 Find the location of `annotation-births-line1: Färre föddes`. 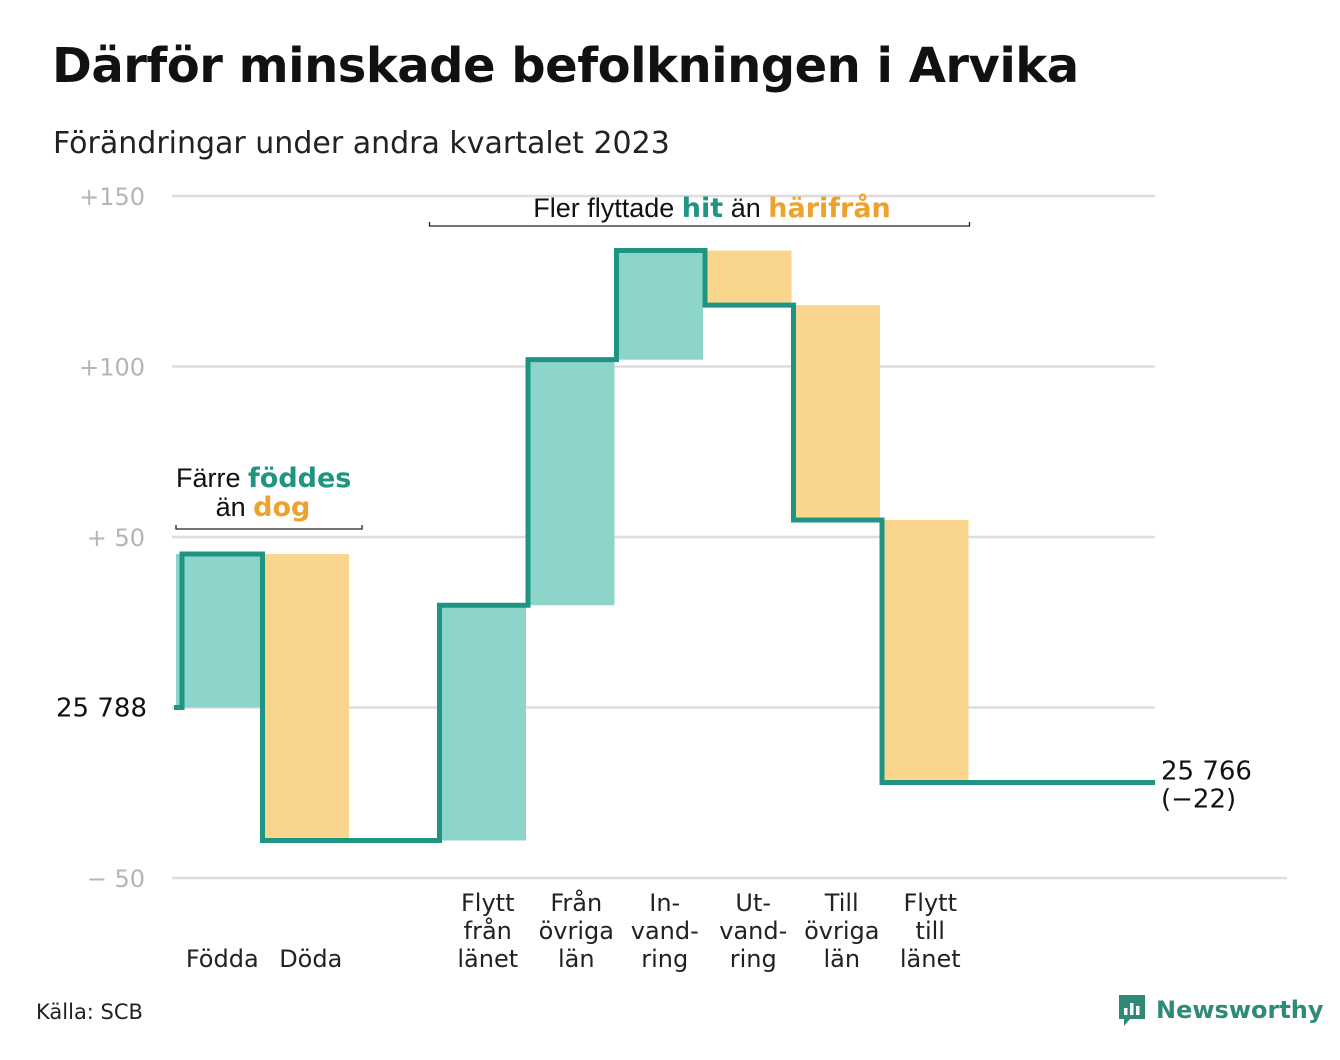

annotation-births-line1: Färre föddes is located at coordinates (264, 478).